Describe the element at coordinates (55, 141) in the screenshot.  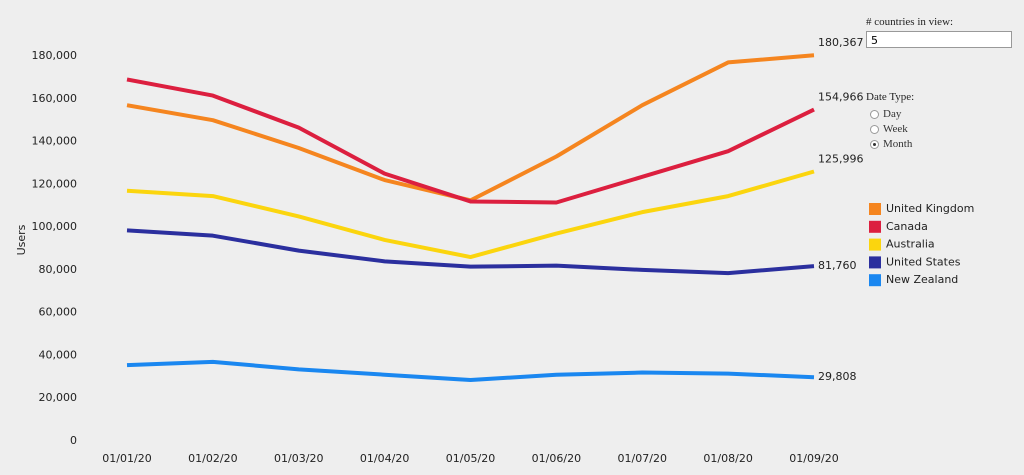
I see `y-tick-label: 140,000` at that location.